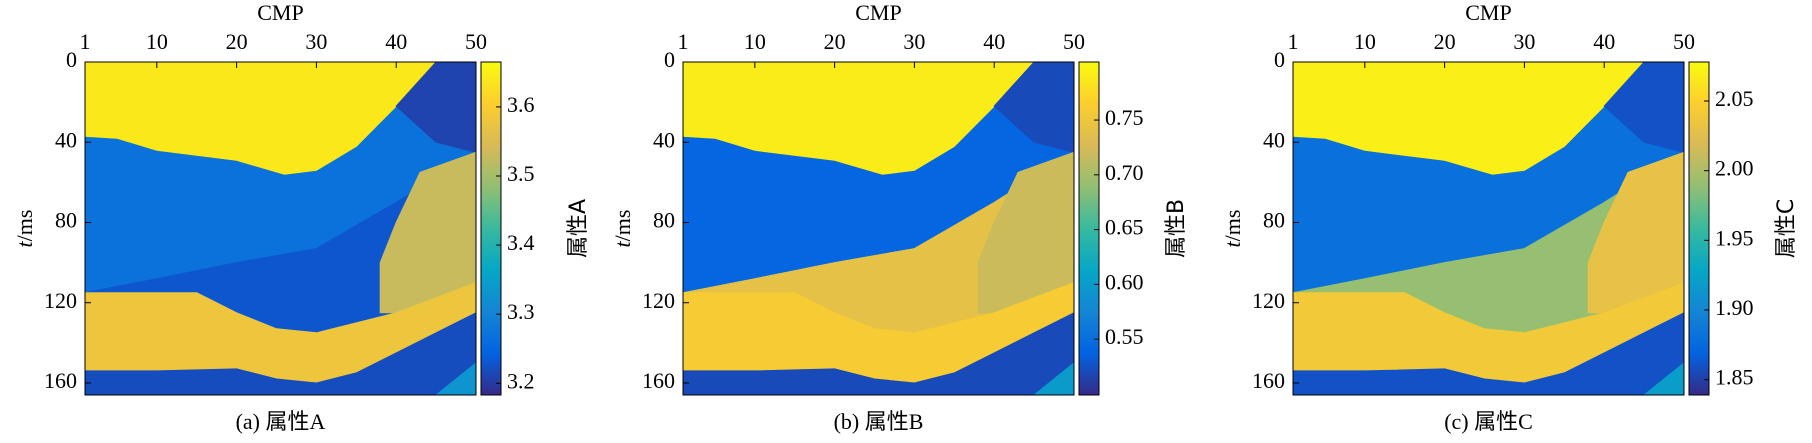 The image size is (1812, 443). I want to click on colorbar-label: 属性B, so click(1176, 228).